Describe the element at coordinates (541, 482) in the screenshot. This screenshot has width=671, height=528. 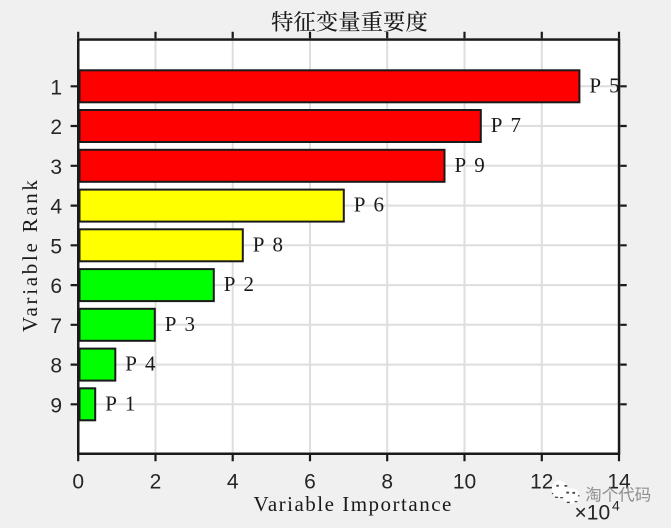
I see `svg-text: 12` at that location.